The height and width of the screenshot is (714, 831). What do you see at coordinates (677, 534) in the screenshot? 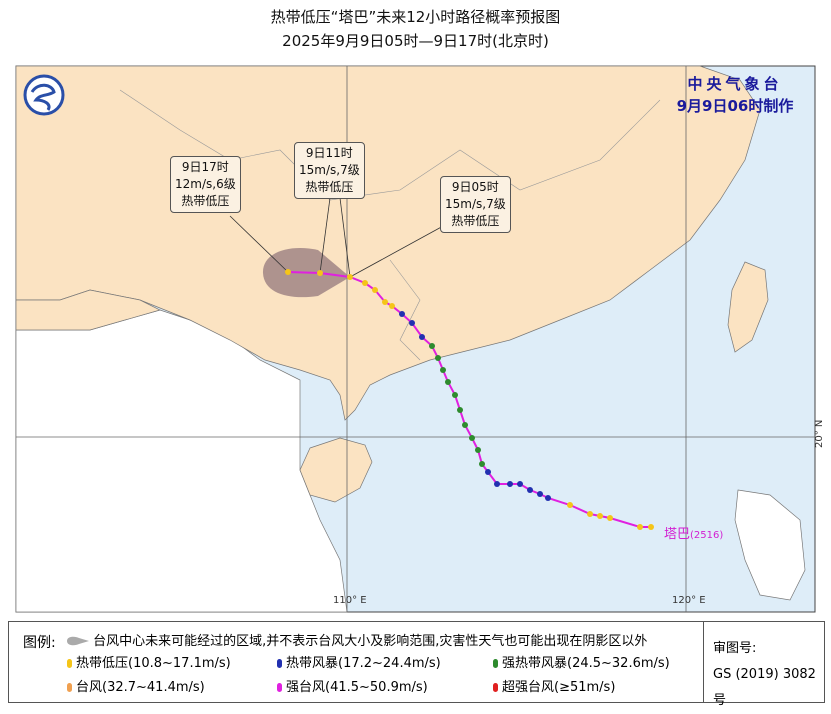
I see `storm-name: 塔巴` at bounding box center [677, 534].